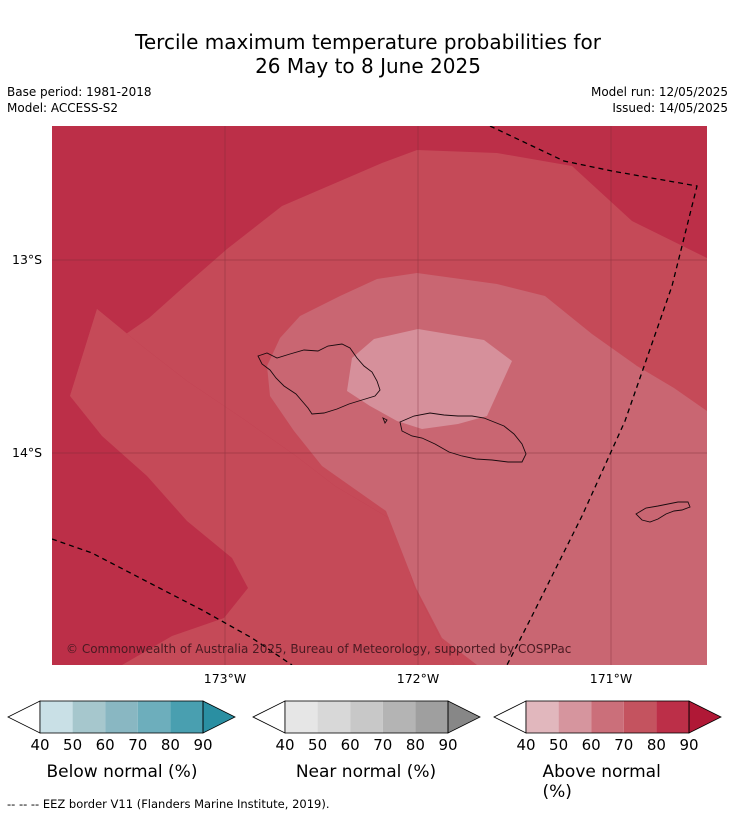  Describe the element at coordinates (705, 717) in the screenshot. I see `above-colorbar-high-extend` at that location.